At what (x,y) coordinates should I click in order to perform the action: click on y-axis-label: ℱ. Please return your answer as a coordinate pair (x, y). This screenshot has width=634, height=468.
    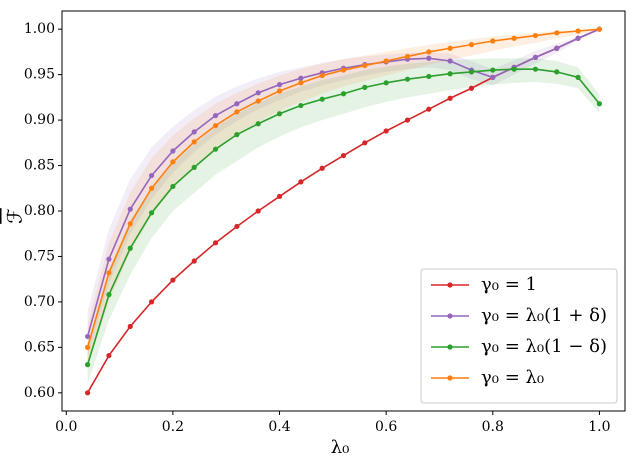
    Looking at the image, I should click on (15, 216).